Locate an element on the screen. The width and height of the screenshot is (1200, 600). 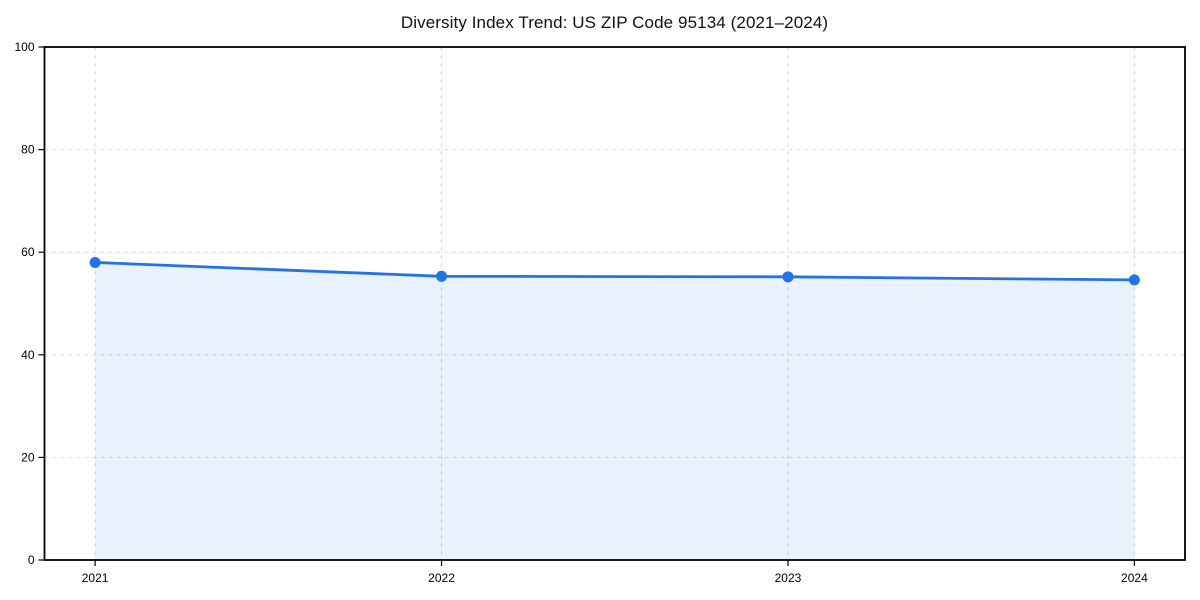
y-axis-tick-label: 0 is located at coordinates (31, 560).